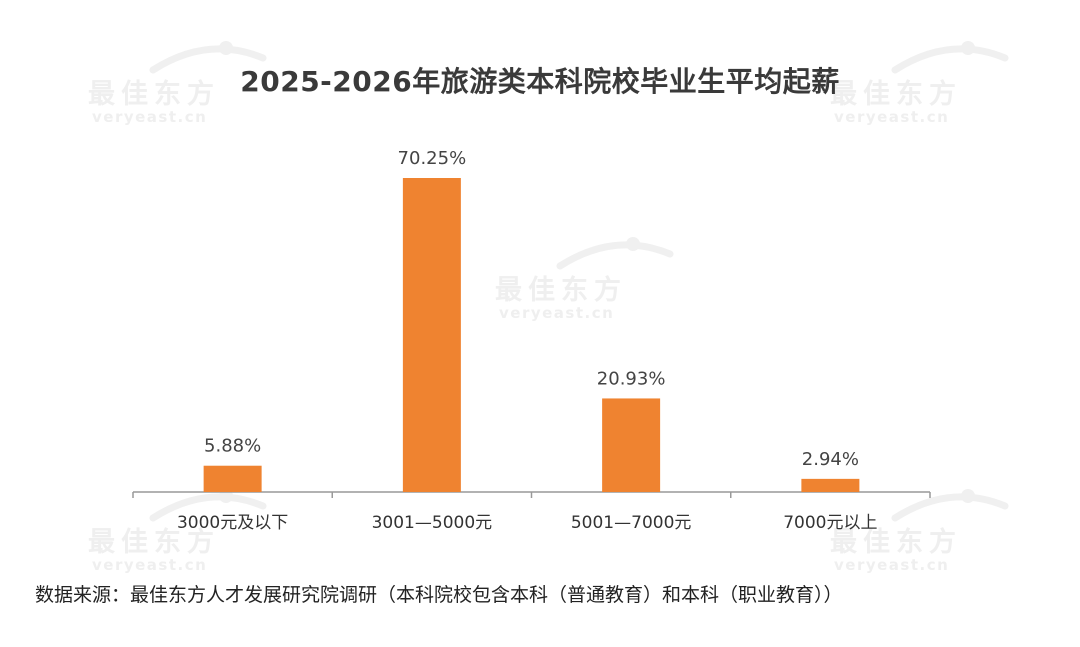 The width and height of the screenshot is (1080, 647). What do you see at coordinates (540, 81) in the screenshot?
I see `chart-title: 2025-2026年旅游类本科院校毕业生平均起薪` at bounding box center [540, 81].